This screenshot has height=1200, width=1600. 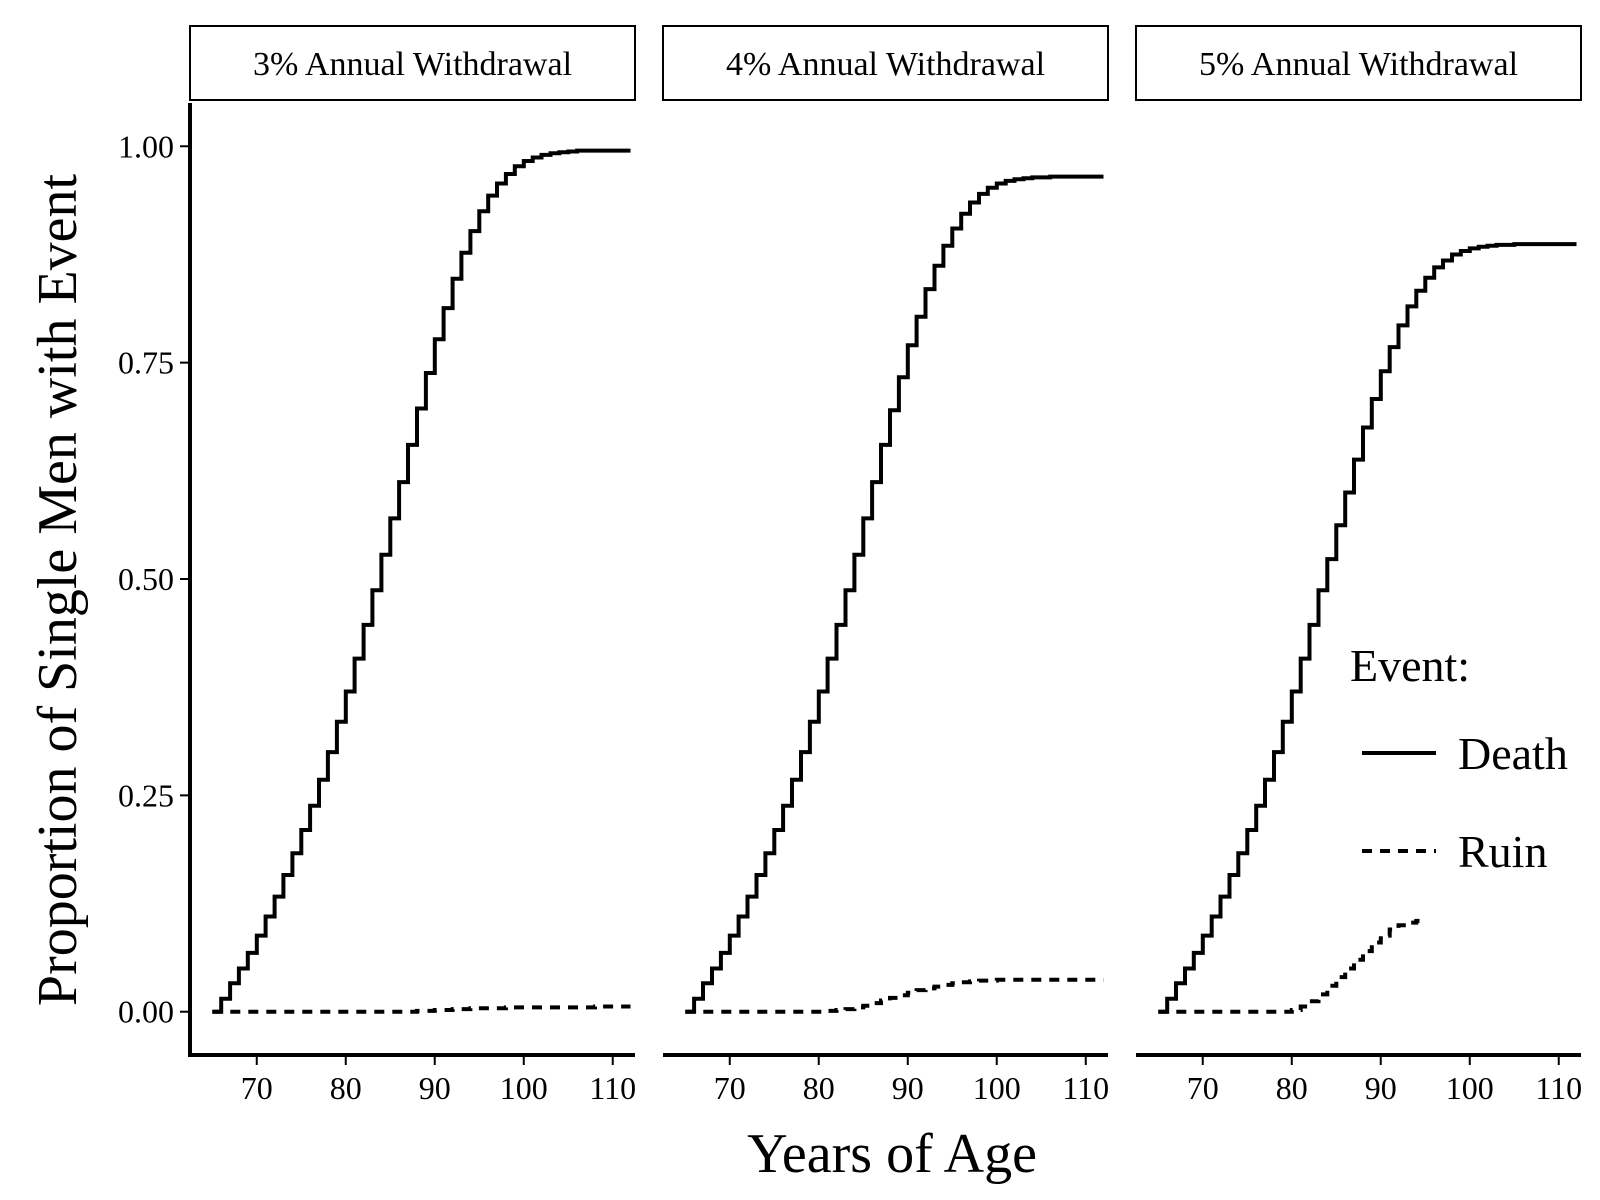 I want to click on legend-title: Event:, so click(x=1410, y=665).